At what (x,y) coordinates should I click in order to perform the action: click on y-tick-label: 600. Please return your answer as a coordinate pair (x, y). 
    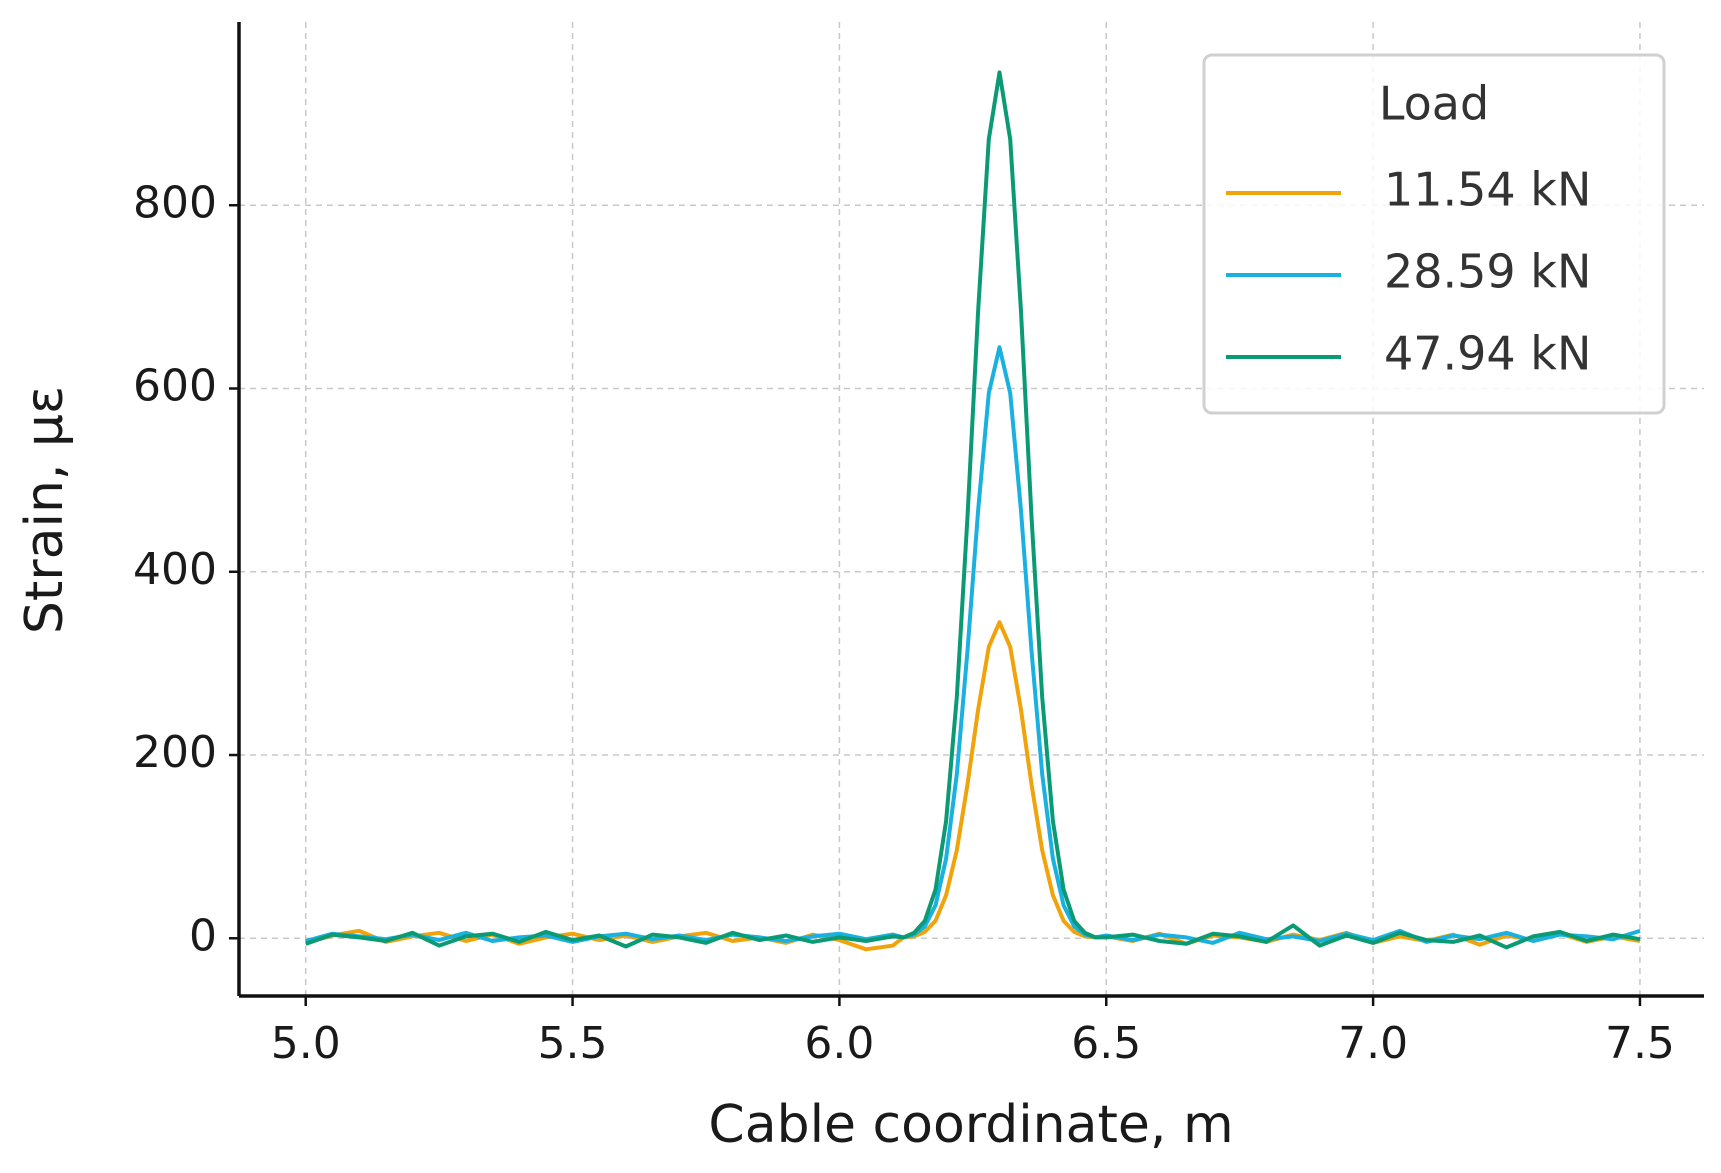
    Looking at the image, I should click on (175, 386).